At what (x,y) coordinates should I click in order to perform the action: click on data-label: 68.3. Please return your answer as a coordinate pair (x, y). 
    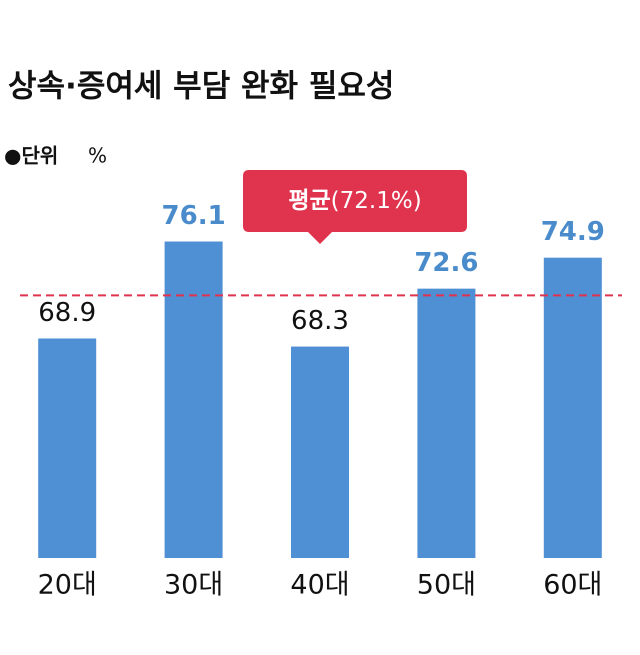
    Looking at the image, I should click on (320, 321).